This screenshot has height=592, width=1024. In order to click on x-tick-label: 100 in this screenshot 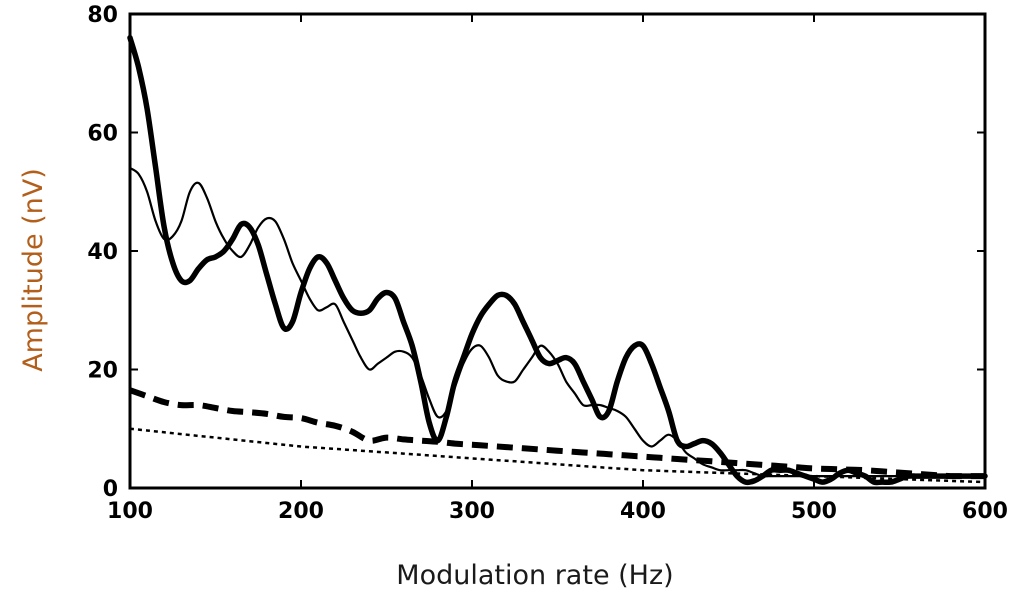, I will do `click(130, 511)`.